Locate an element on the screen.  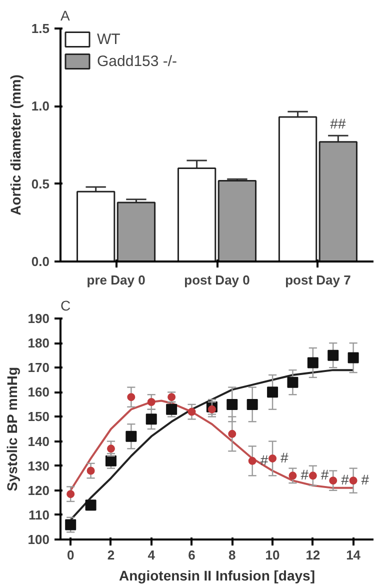
x-axis-title: Angiotensin II Infusion [days] is located at coordinates (217, 576).